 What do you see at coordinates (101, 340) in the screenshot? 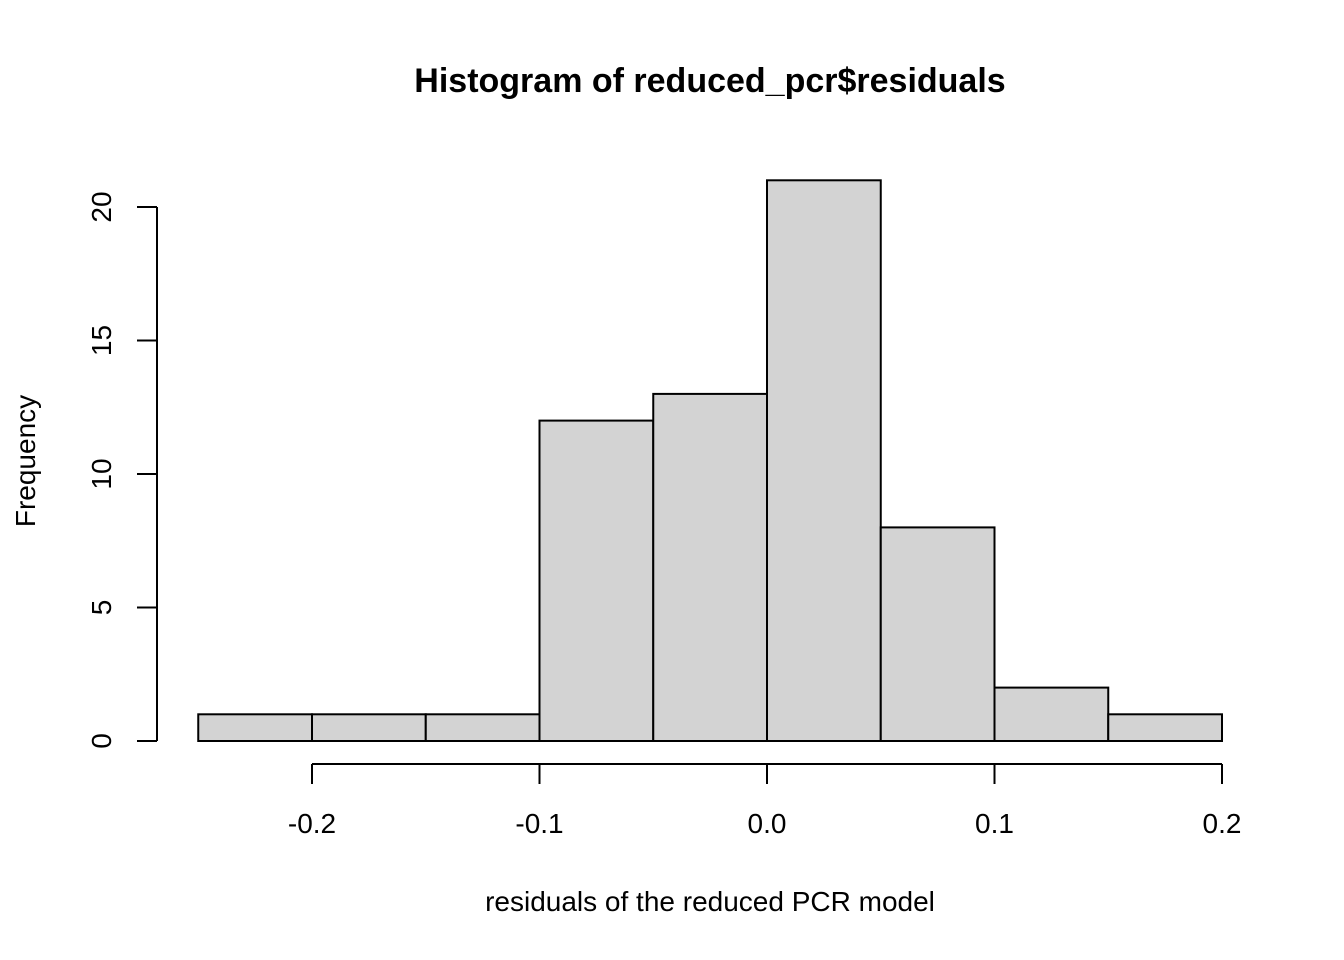
I see `y-tick-label: 15` at bounding box center [101, 340].